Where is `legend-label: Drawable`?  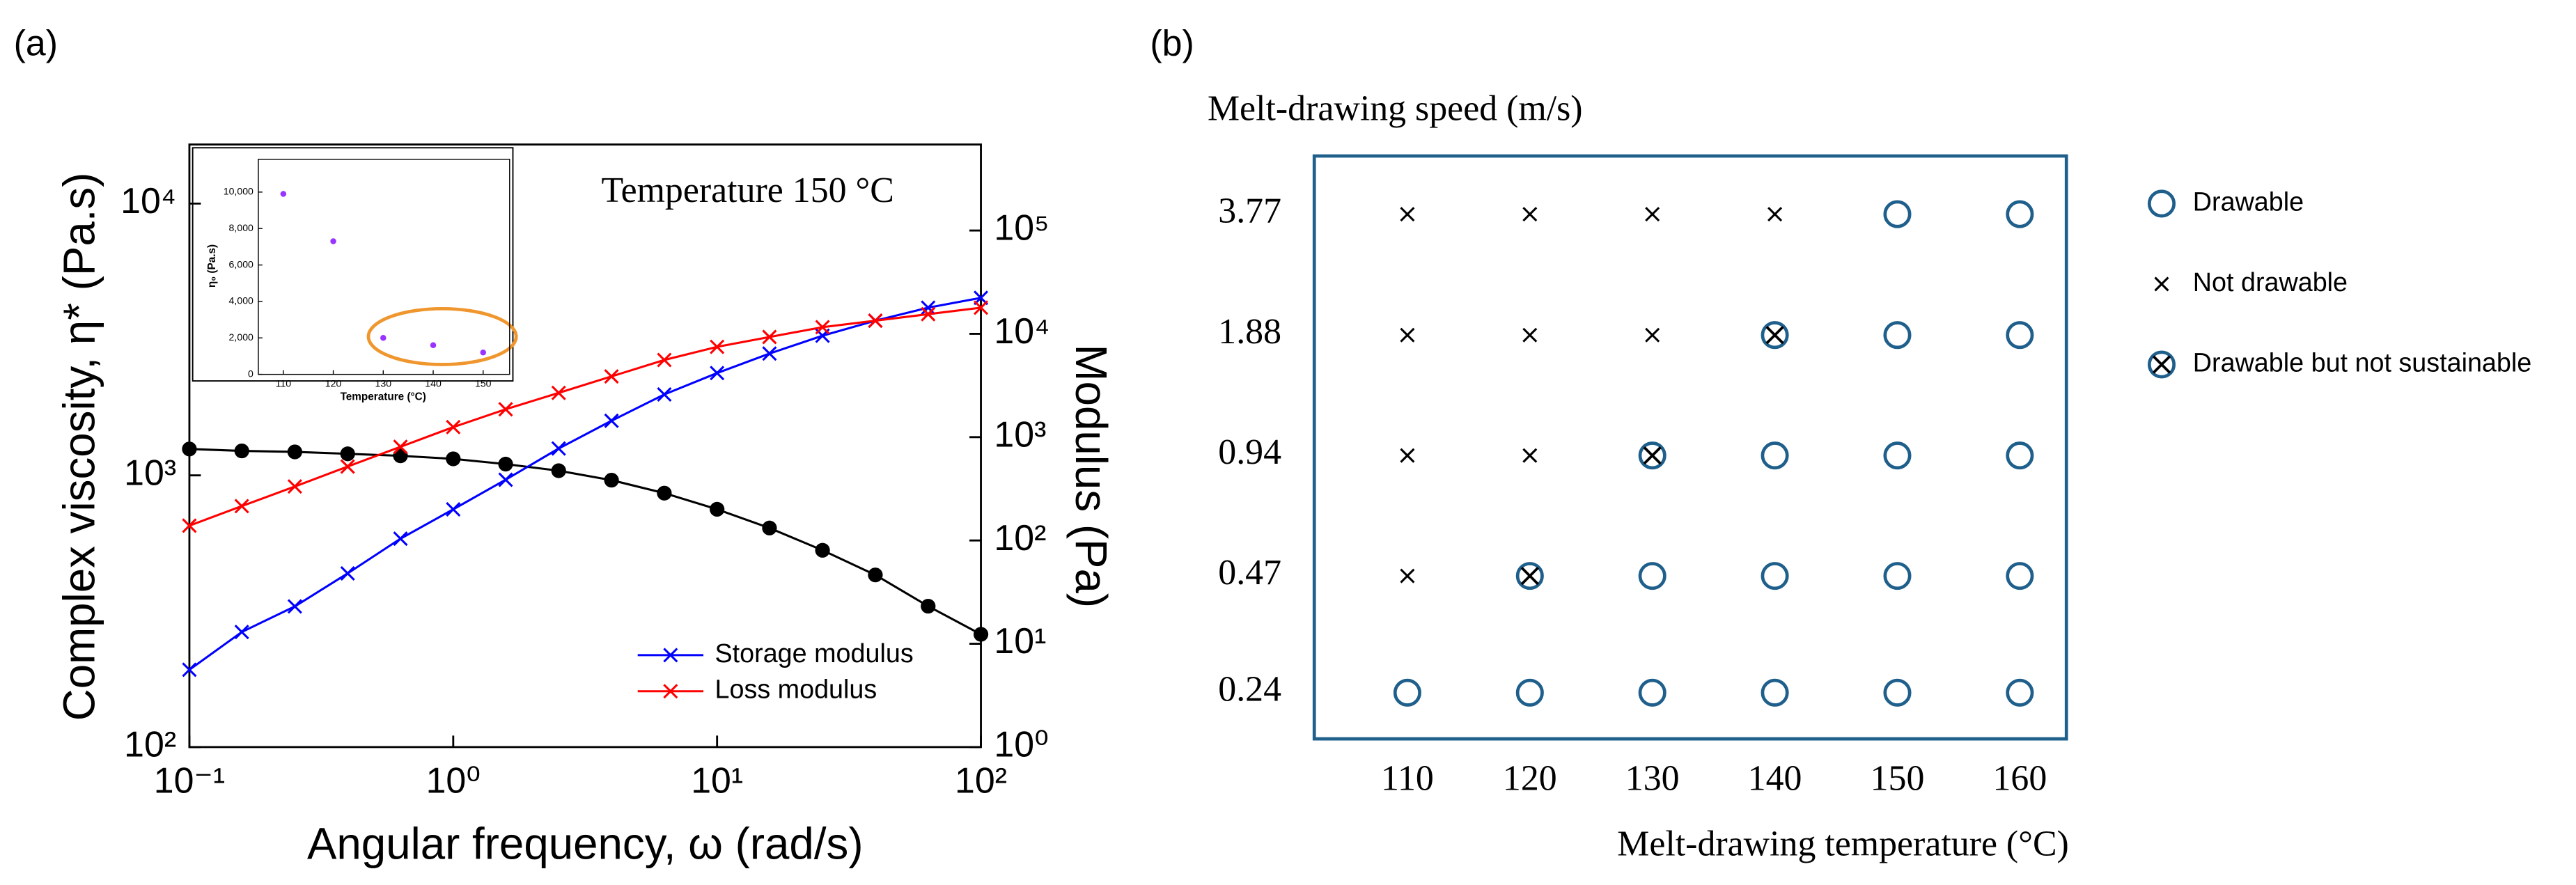
legend-label: Drawable is located at coordinates (2248, 201).